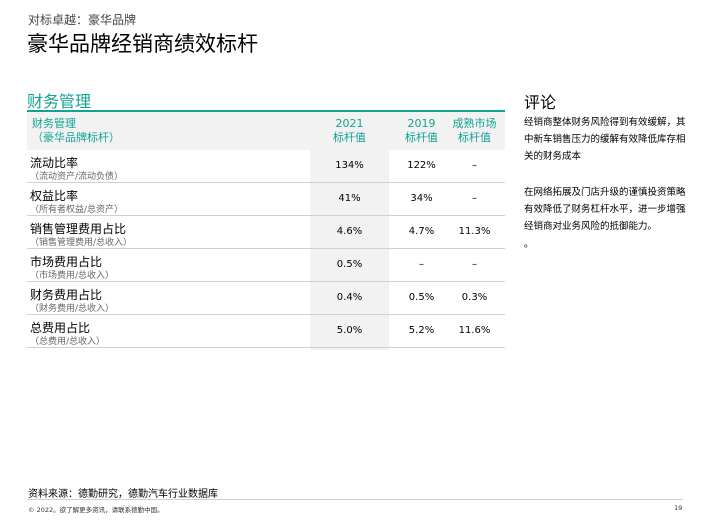  I want to click on cell-2021: 5.0%, so click(349, 330).